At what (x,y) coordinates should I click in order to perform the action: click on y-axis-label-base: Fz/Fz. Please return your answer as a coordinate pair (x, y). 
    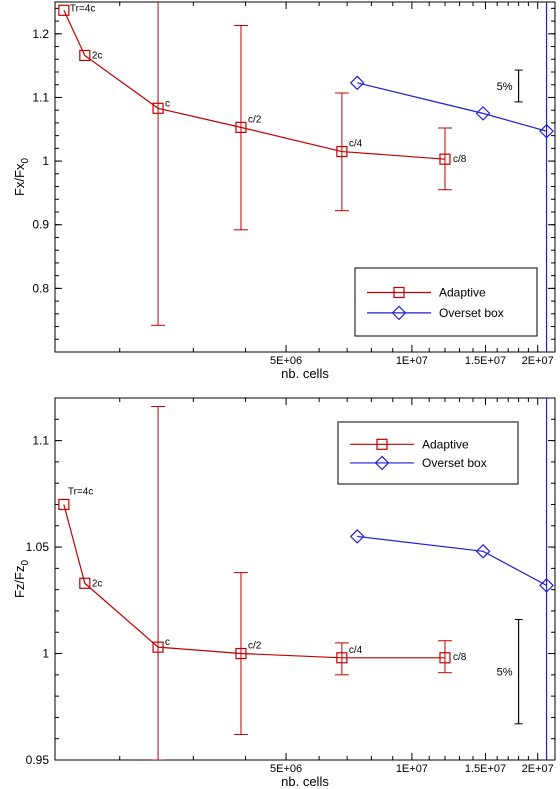
    Looking at the image, I should click on (19, 582).